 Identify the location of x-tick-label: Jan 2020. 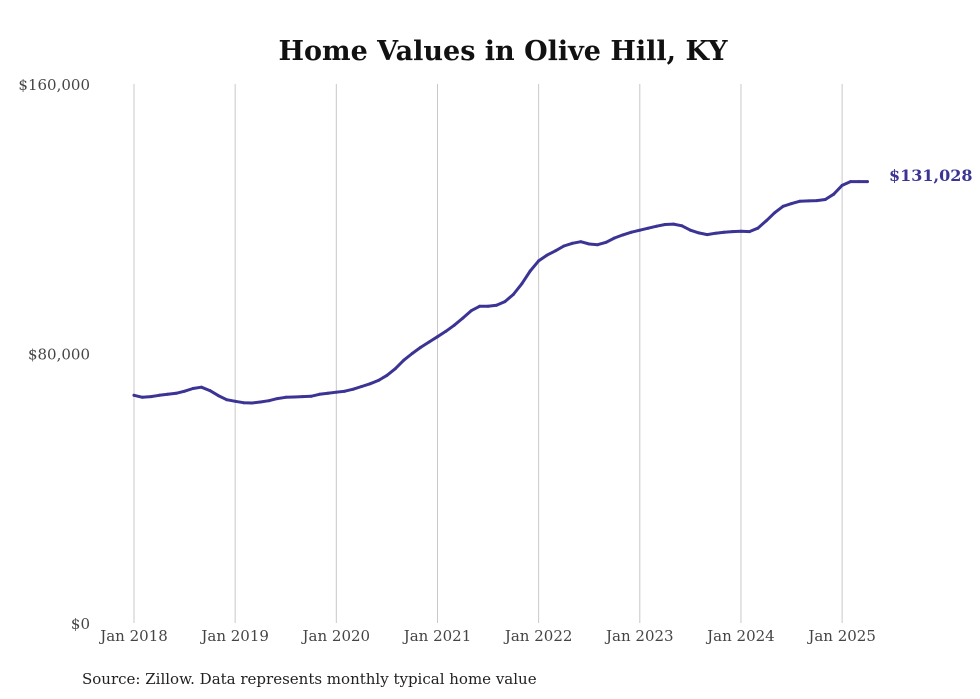
(336, 636).